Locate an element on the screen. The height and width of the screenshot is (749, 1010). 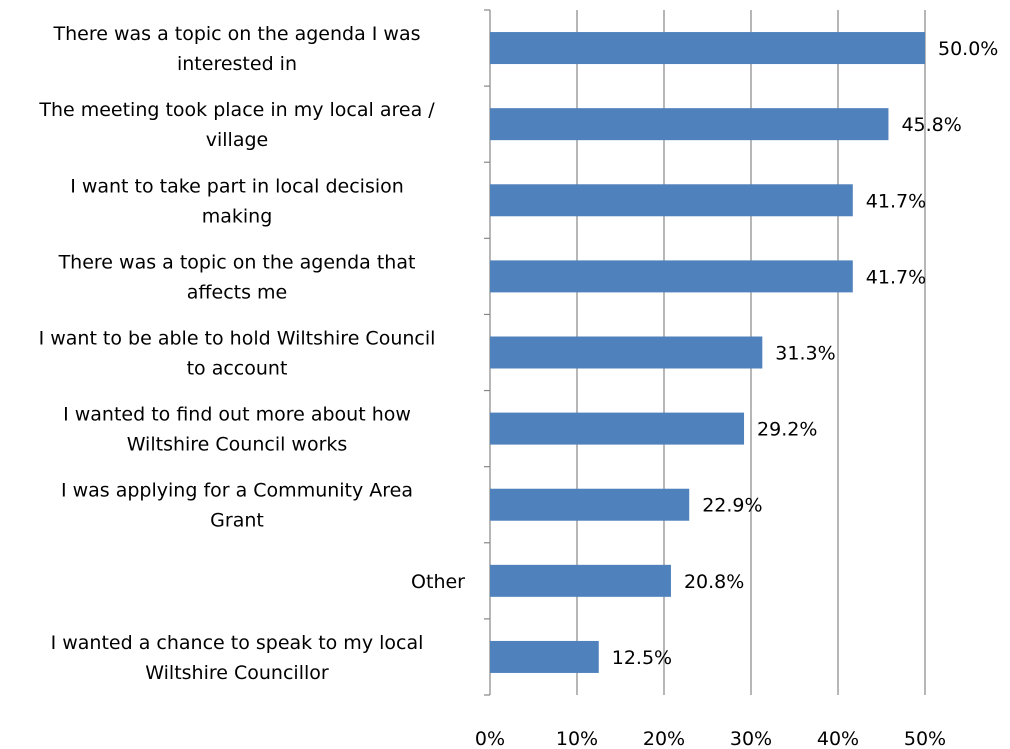
data-label: 20.8% is located at coordinates (714, 582).